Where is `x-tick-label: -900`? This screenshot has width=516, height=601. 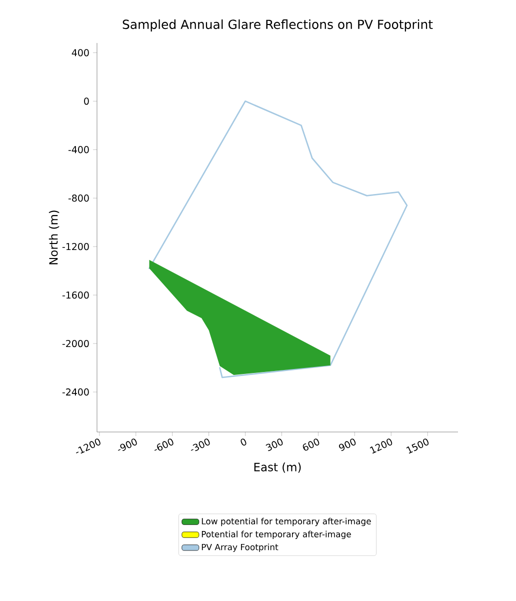
x-tick-label: -900 is located at coordinates (127, 445).